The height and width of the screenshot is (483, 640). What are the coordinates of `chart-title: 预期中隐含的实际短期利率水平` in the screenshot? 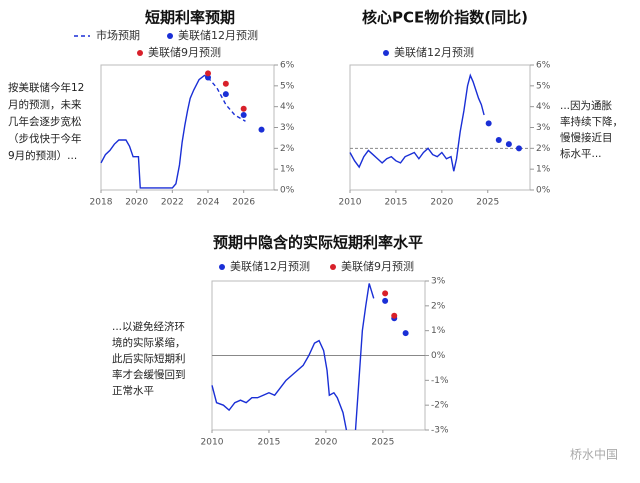 It's located at (318, 243).